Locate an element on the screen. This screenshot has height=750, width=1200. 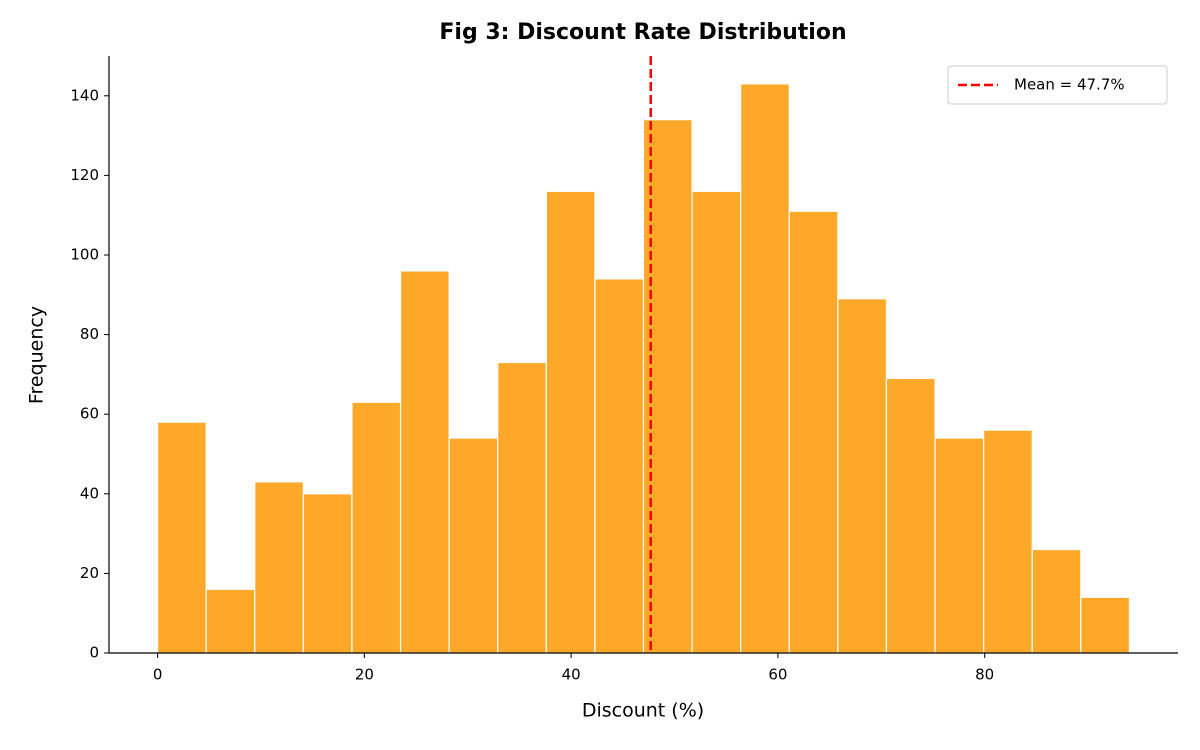
x-tick-label: 60 is located at coordinates (777, 675).